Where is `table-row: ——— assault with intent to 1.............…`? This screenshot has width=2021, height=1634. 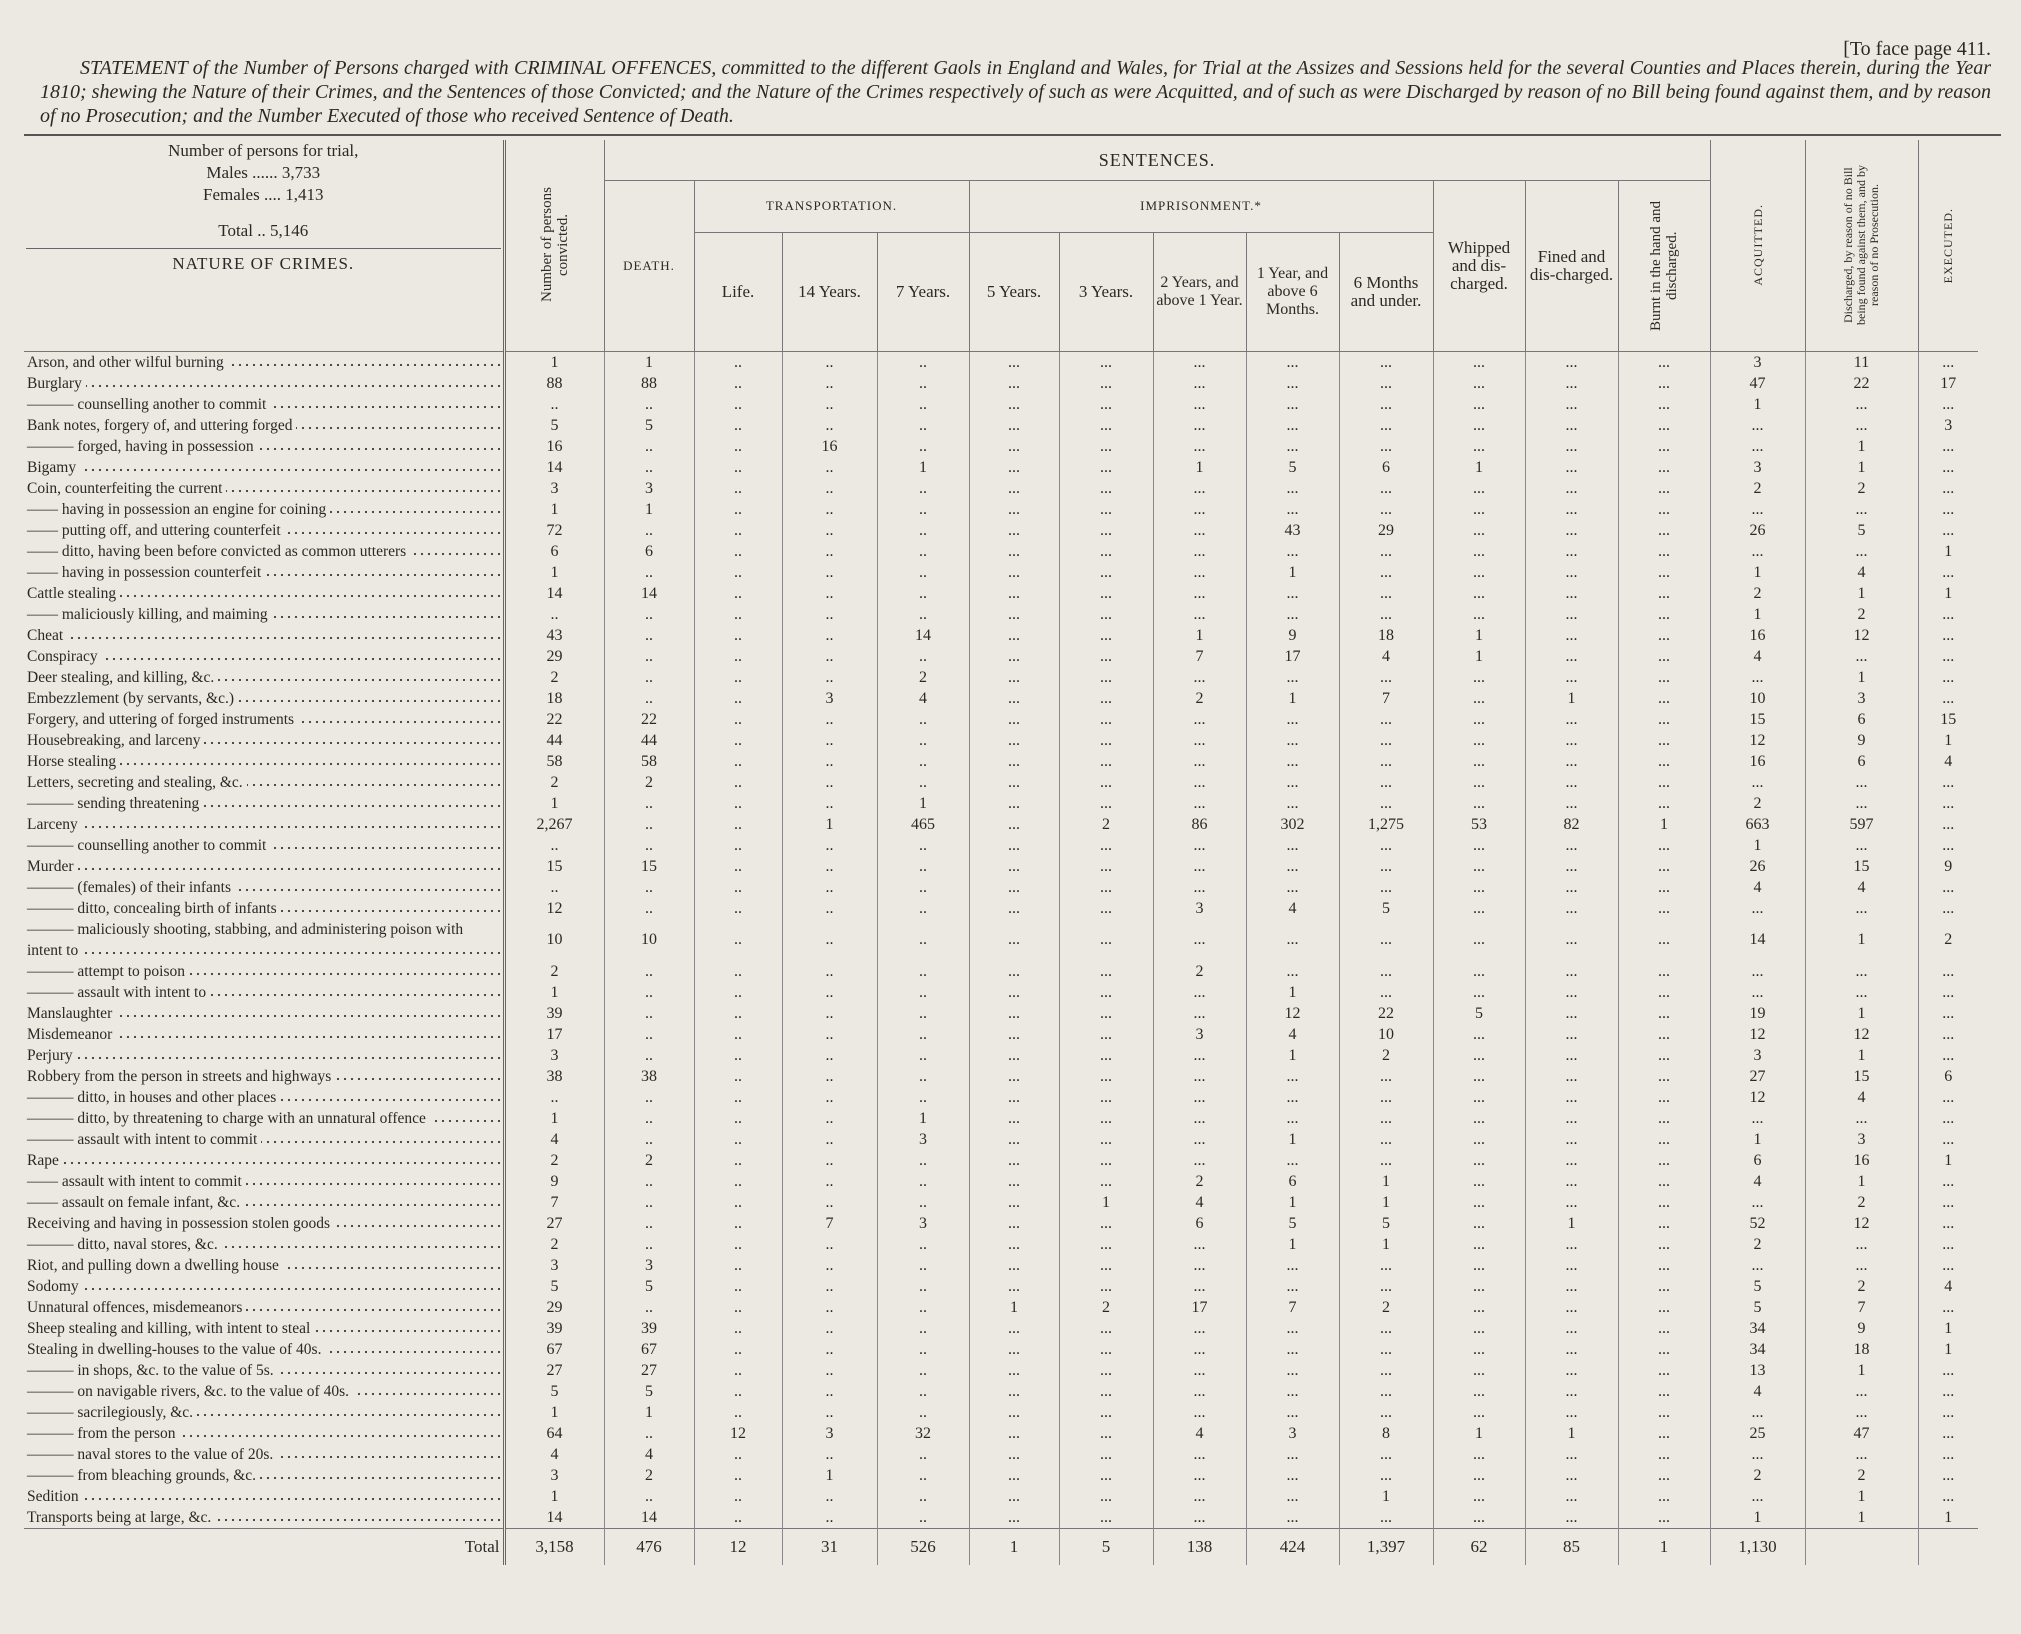 table-row: ——— assault with intent to 1.............… is located at coordinates (1001, 992).